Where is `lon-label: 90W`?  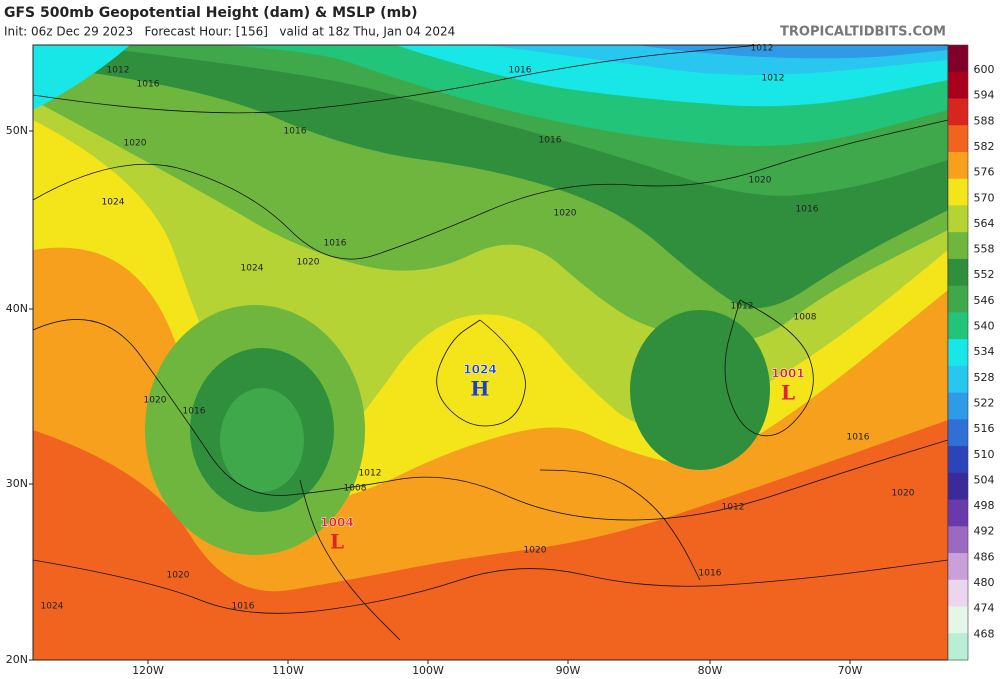 lon-label: 90W is located at coordinates (568, 670).